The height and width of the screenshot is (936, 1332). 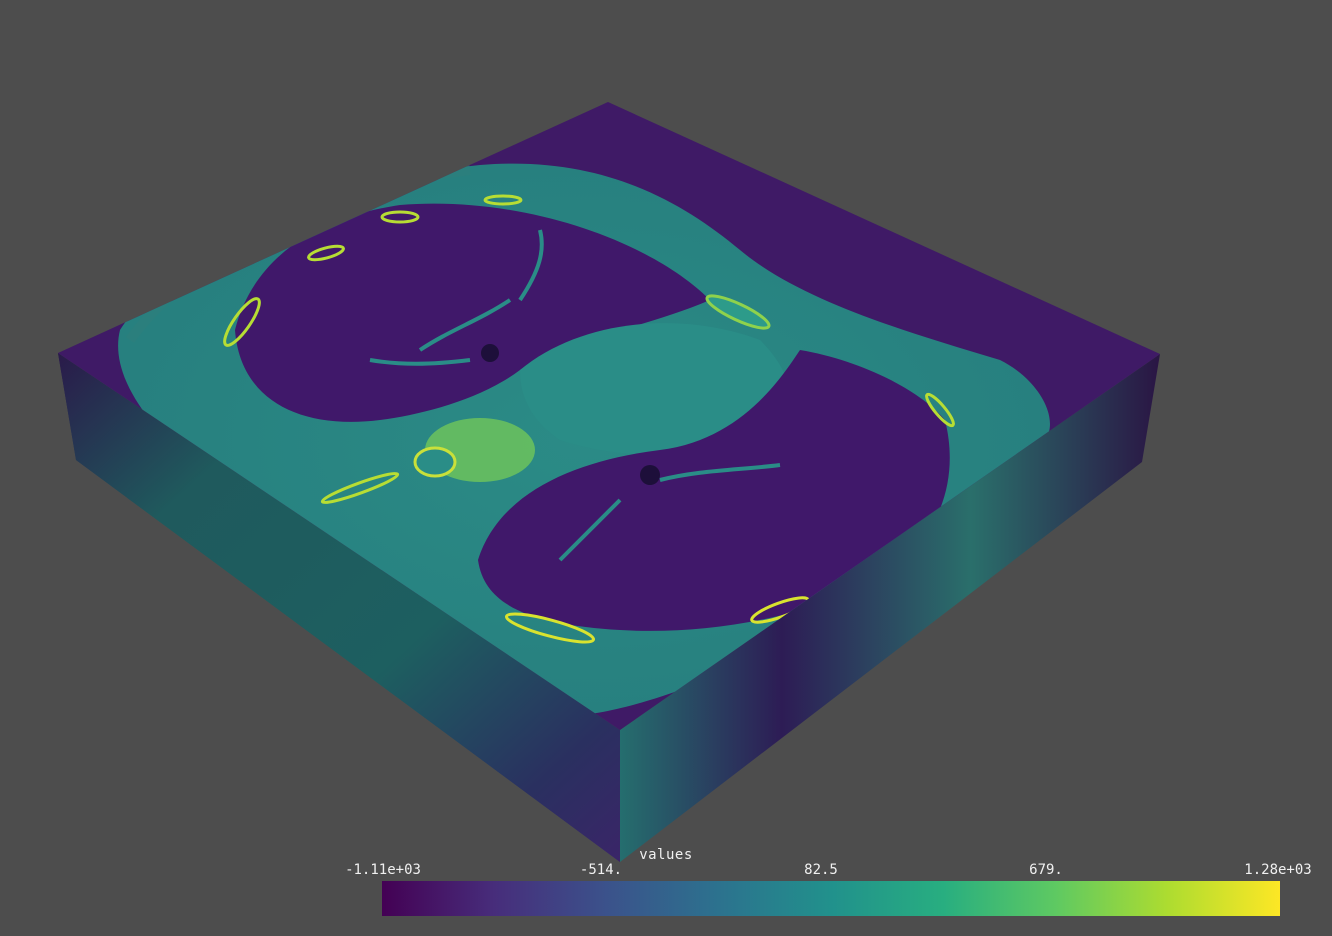 What do you see at coordinates (1278, 870) in the screenshot?
I see `scalar-bar-tick-max: 1.28e+03` at bounding box center [1278, 870].